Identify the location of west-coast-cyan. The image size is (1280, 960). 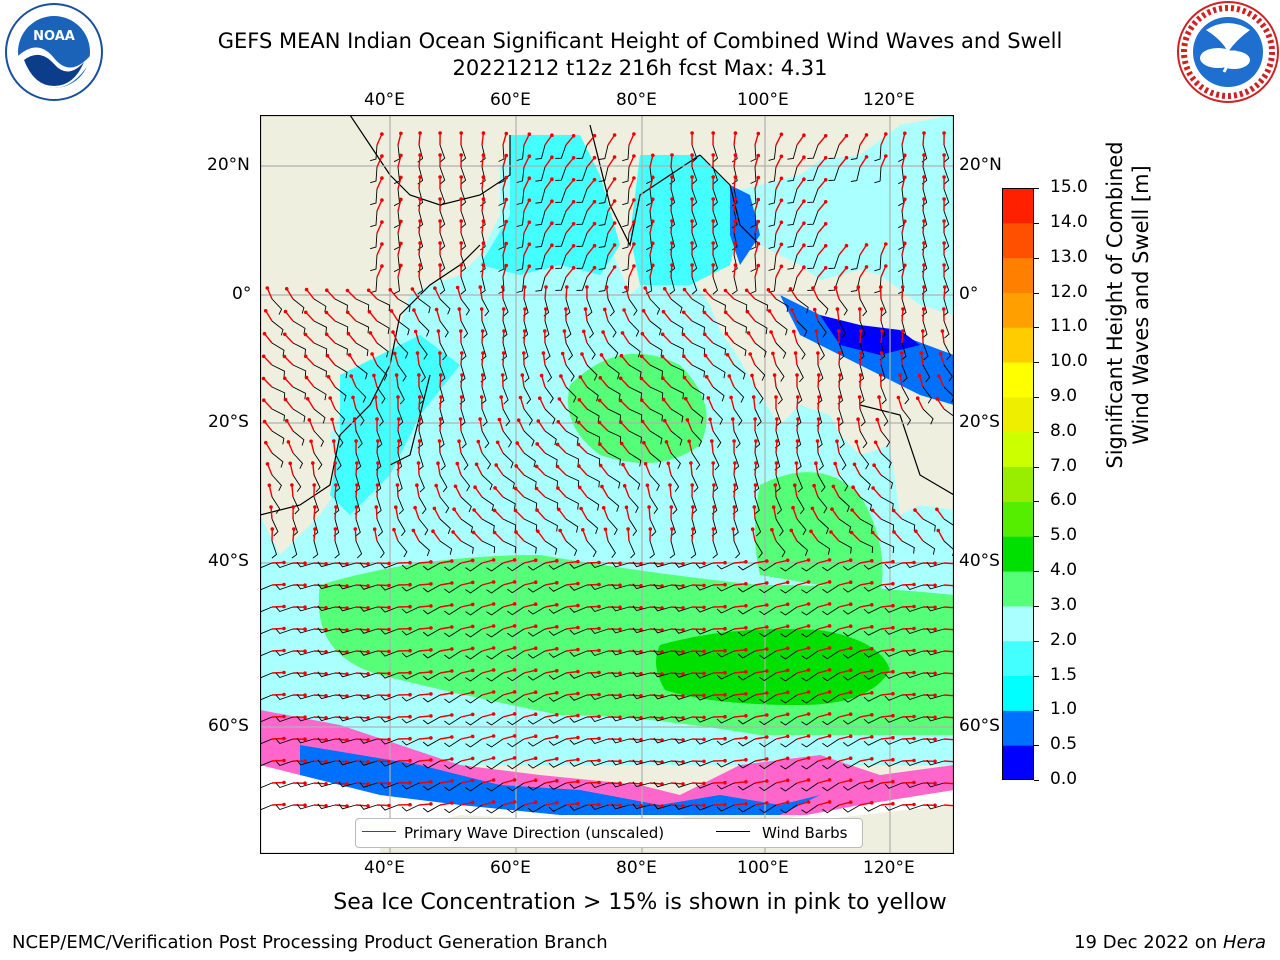
(395, 425).